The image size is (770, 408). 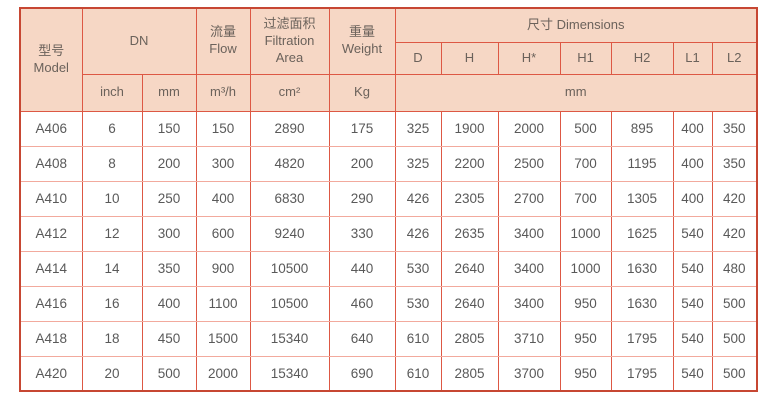 What do you see at coordinates (529, 198) in the screenshot?
I see `cell-dim-h-star: 2700` at bounding box center [529, 198].